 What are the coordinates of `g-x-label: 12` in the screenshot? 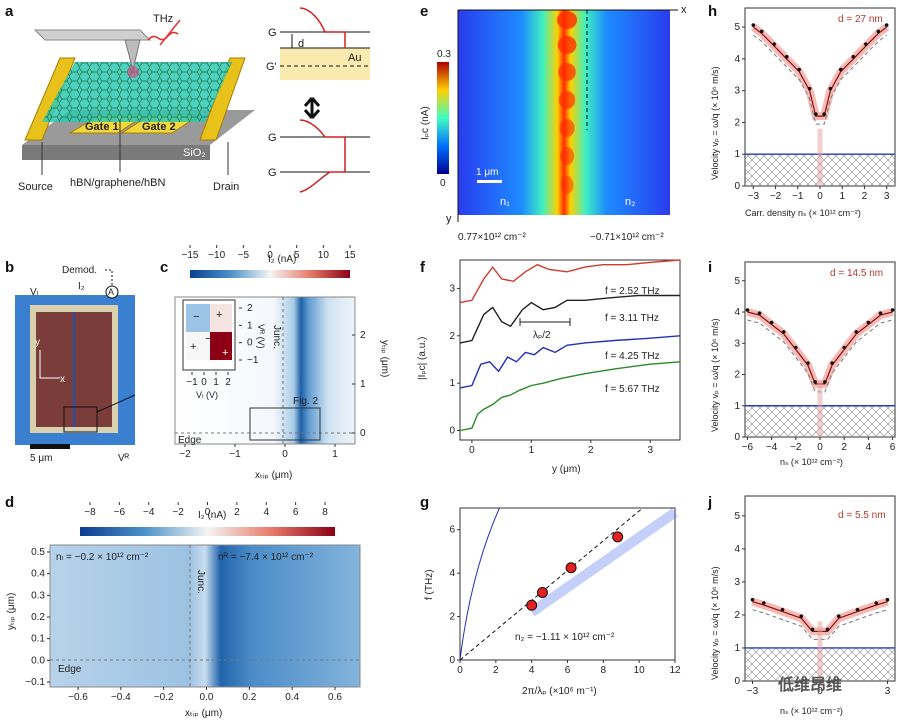 It's located at (675, 670).